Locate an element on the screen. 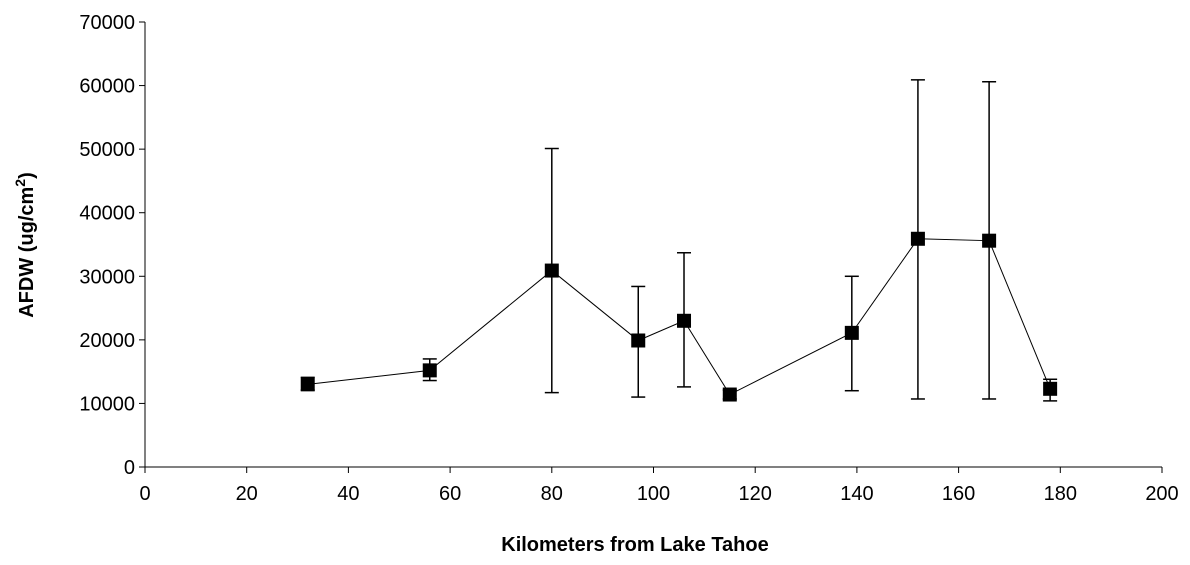  y-tick-label: 70000 is located at coordinates (107, 23).